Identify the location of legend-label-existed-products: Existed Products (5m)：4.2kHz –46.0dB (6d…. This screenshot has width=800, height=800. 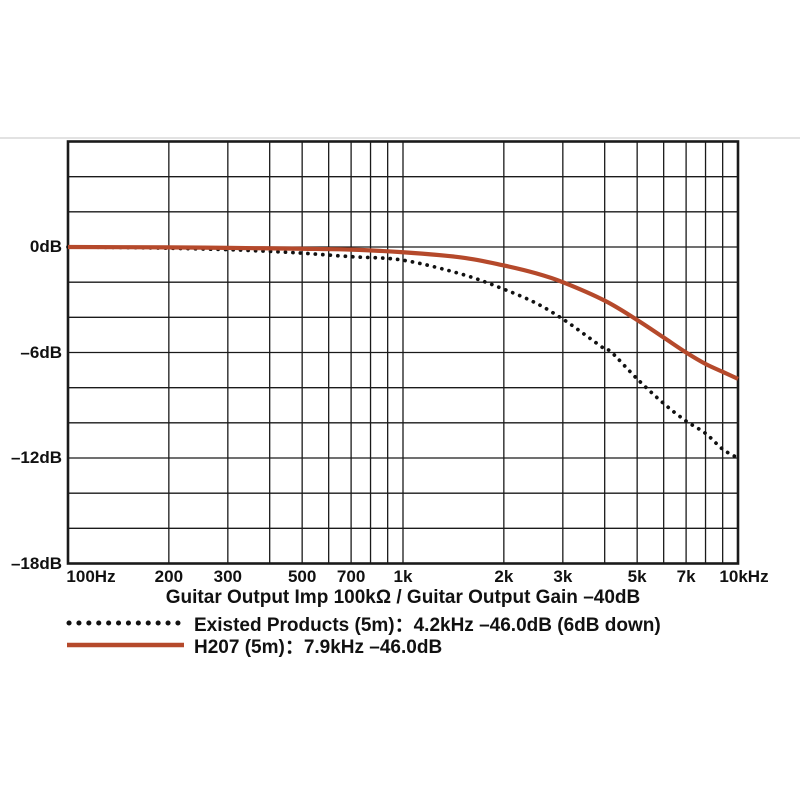
(427, 625).